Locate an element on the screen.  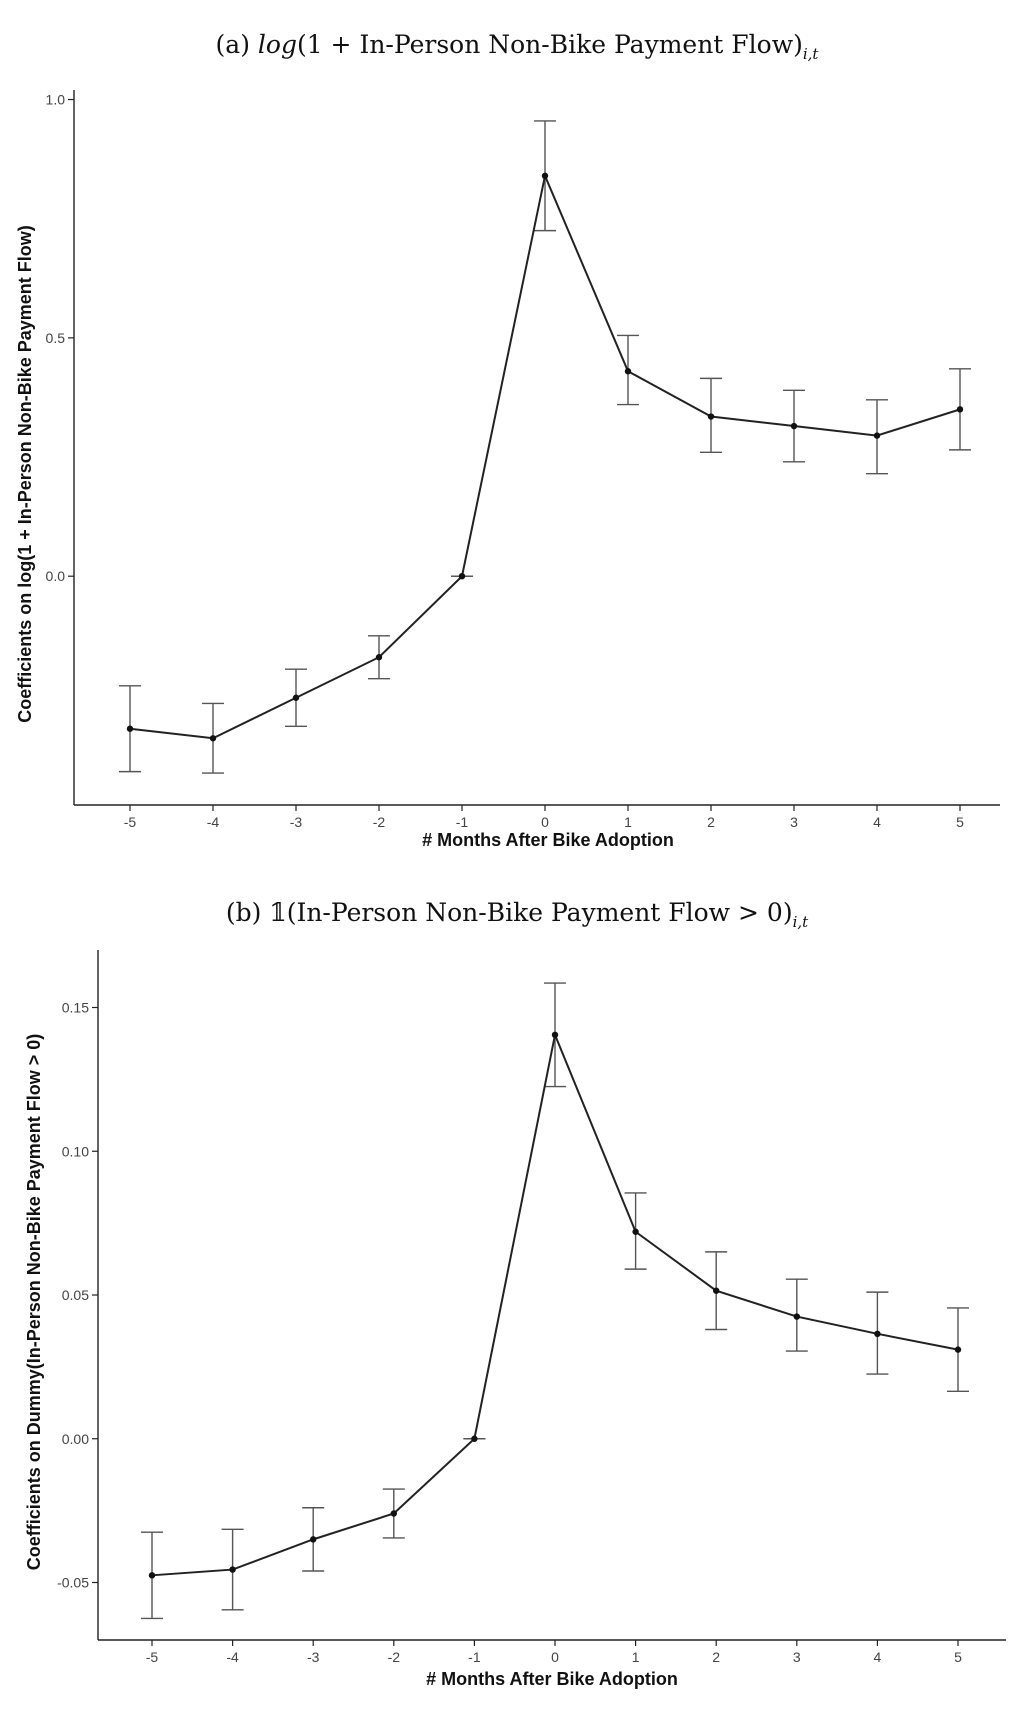
x-tick-label-b: 4 is located at coordinates (878, 1657).